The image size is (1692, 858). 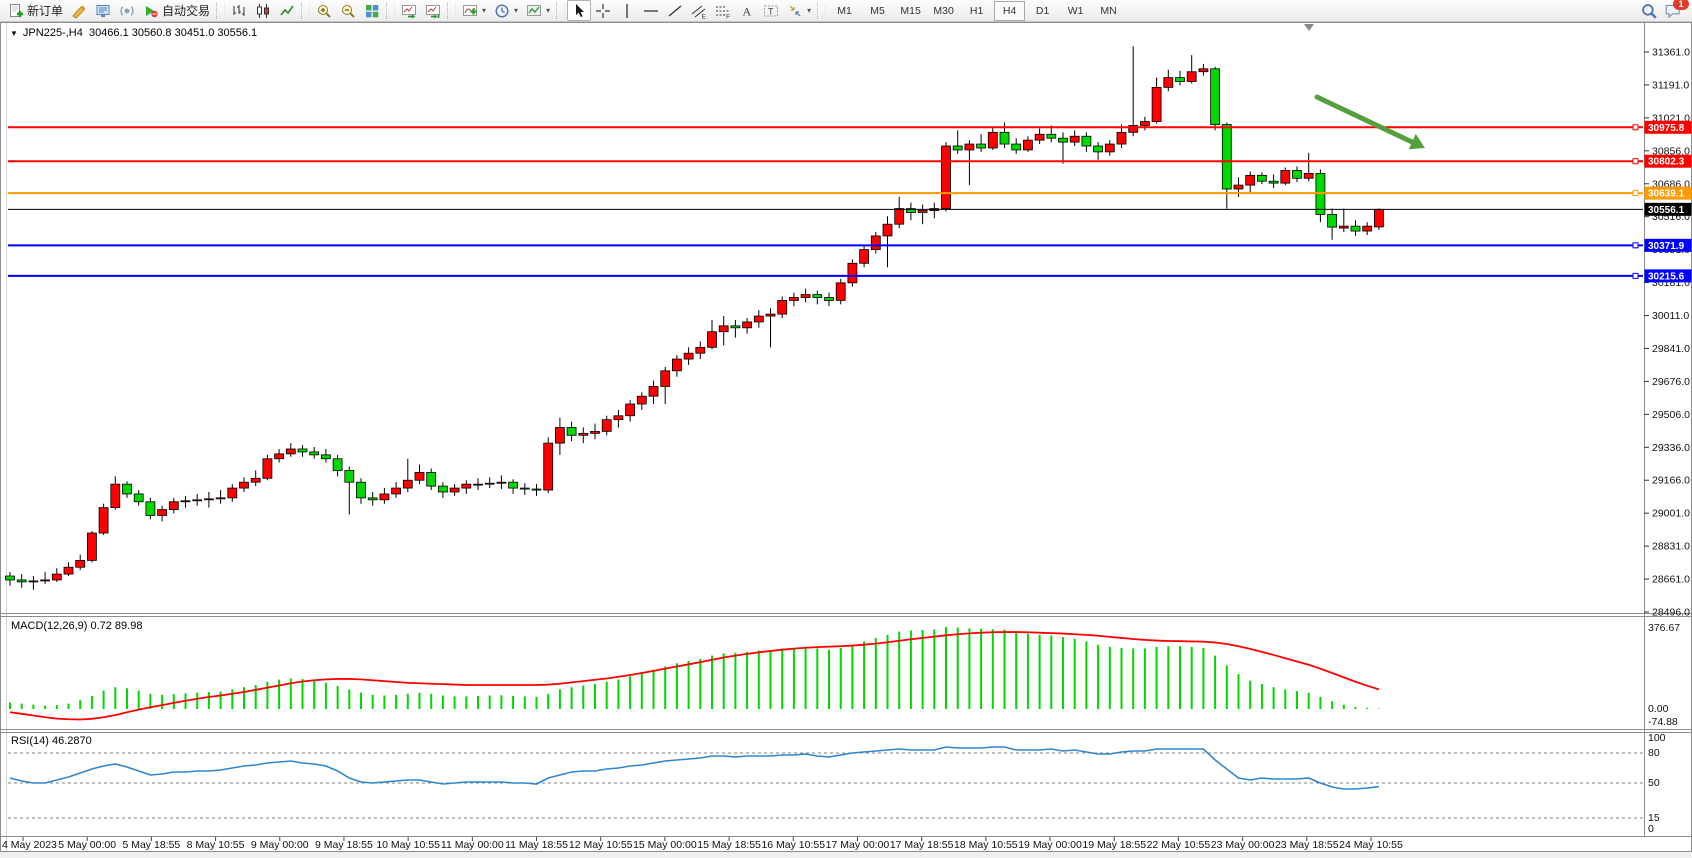 I want to click on zoom-out-button, so click(x=348, y=10).